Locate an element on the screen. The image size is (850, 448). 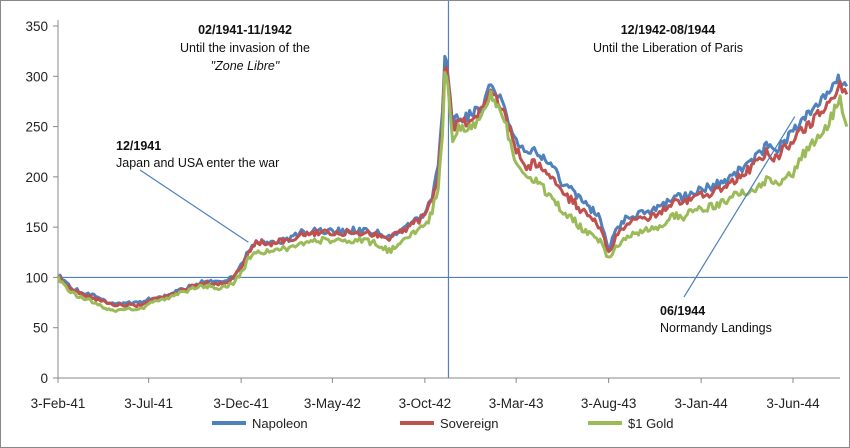
annotation-2-line-2: Until the Liberation of Paris is located at coordinates (668, 48).